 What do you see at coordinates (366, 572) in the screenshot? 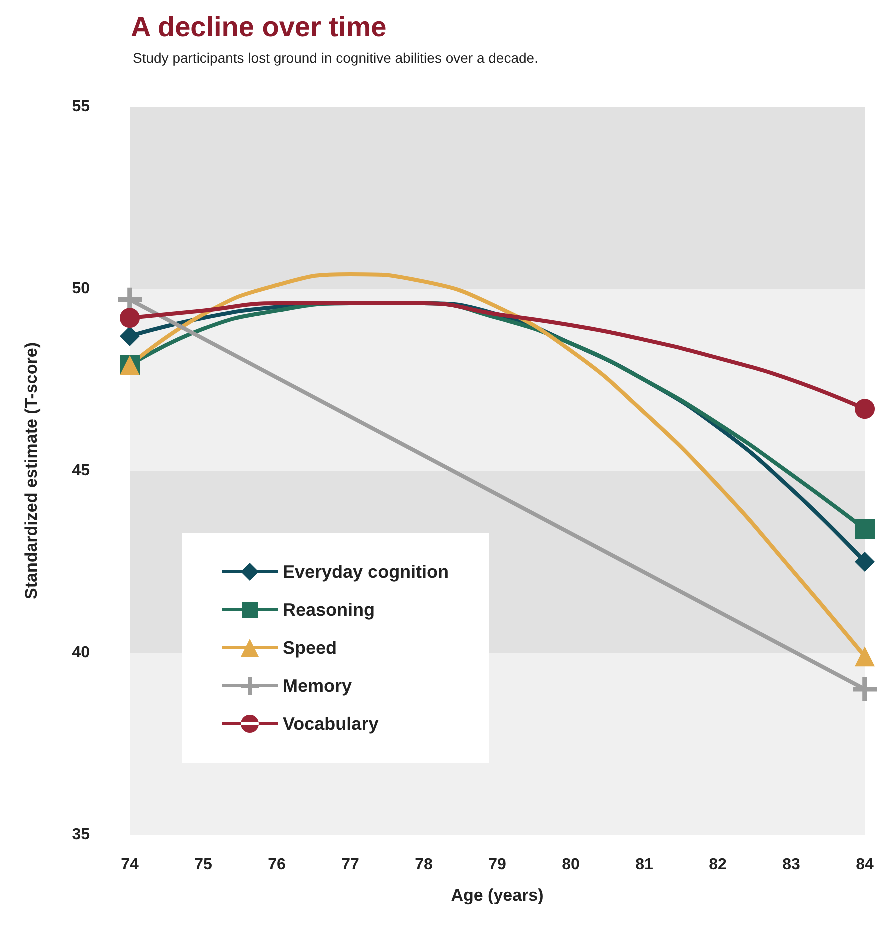
I see `legend-label: Everyday cognition` at bounding box center [366, 572].